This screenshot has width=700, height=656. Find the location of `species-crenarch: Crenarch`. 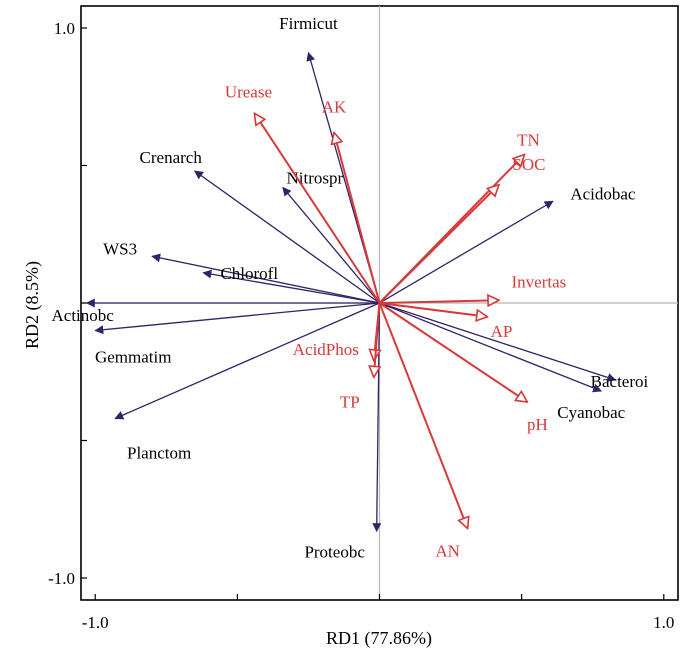

species-crenarch: Crenarch is located at coordinates (260, 226).